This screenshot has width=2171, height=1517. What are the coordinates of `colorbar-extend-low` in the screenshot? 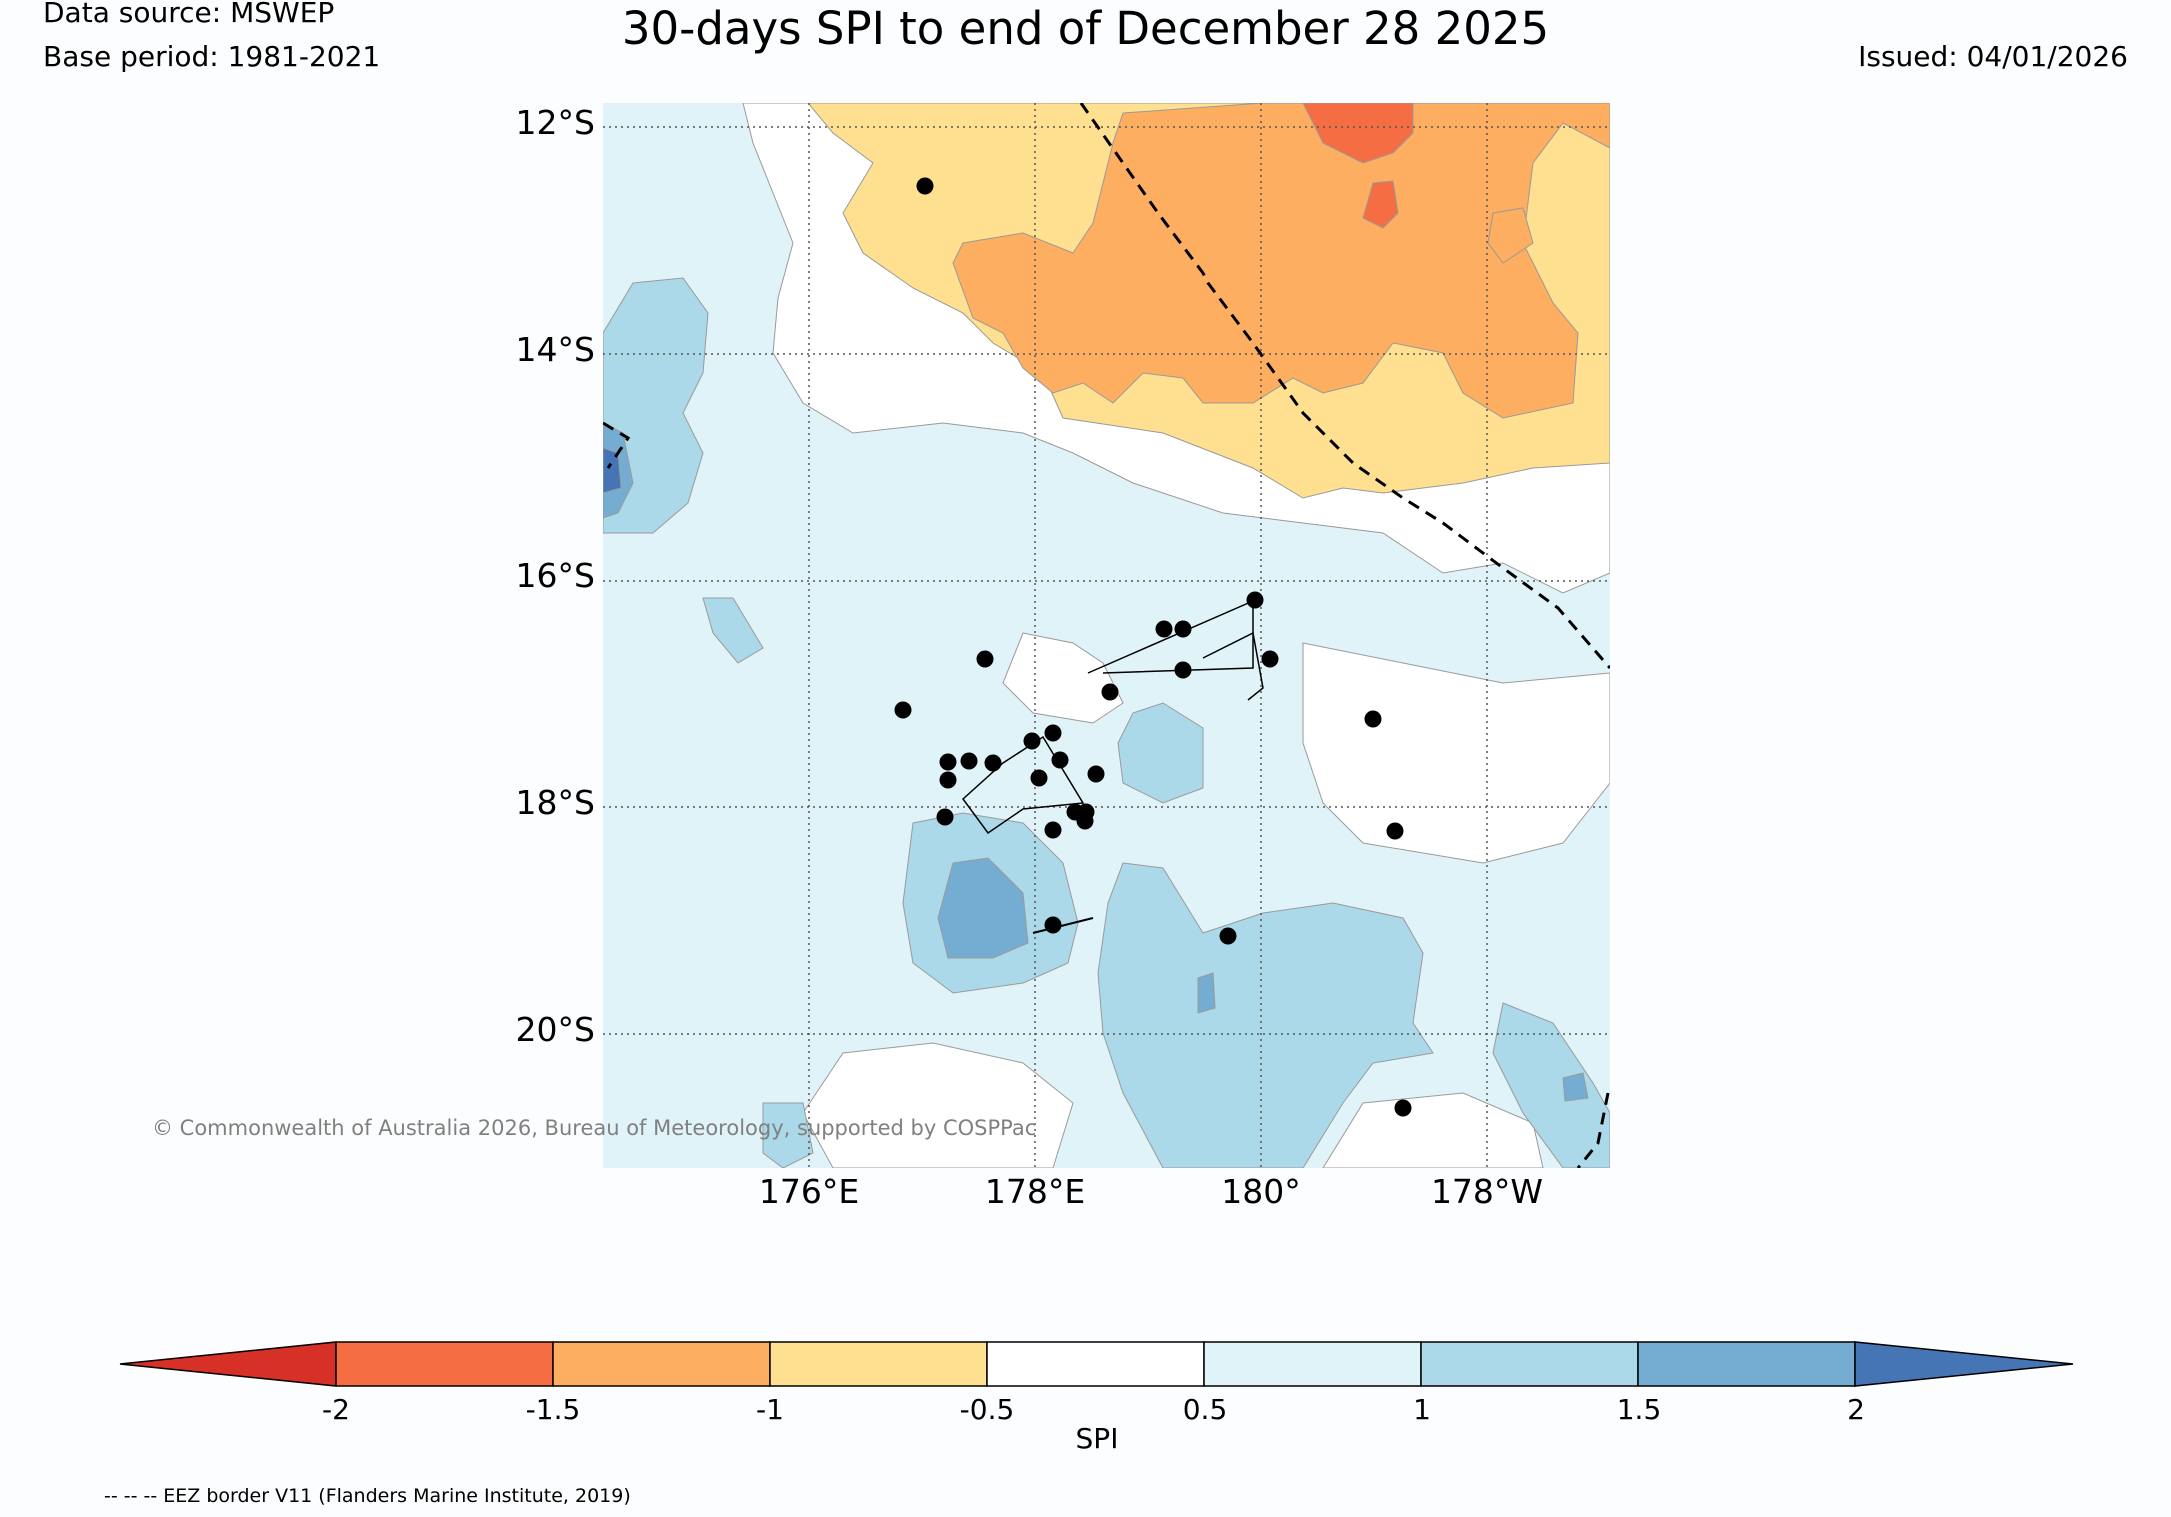 It's located at (228, 1364).